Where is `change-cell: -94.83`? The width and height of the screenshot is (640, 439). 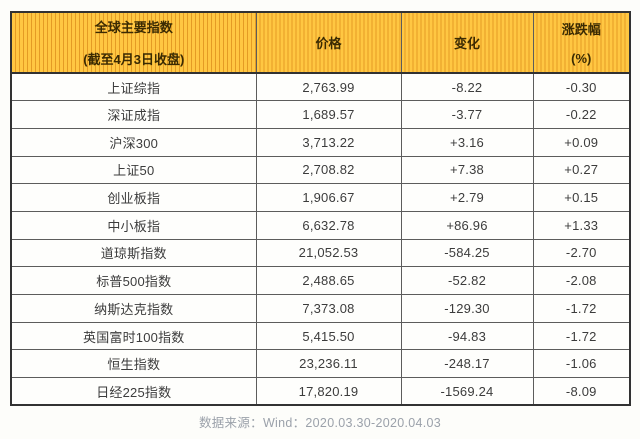 change-cell: -94.83 is located at coordinates (467, 336).